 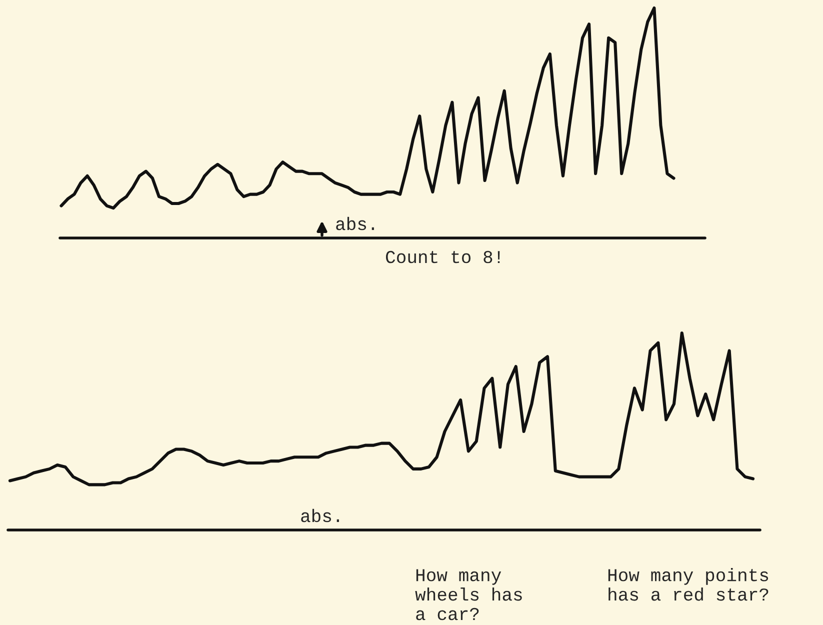 I want to click on text: Count to 8!, so click(x=443, y=257).